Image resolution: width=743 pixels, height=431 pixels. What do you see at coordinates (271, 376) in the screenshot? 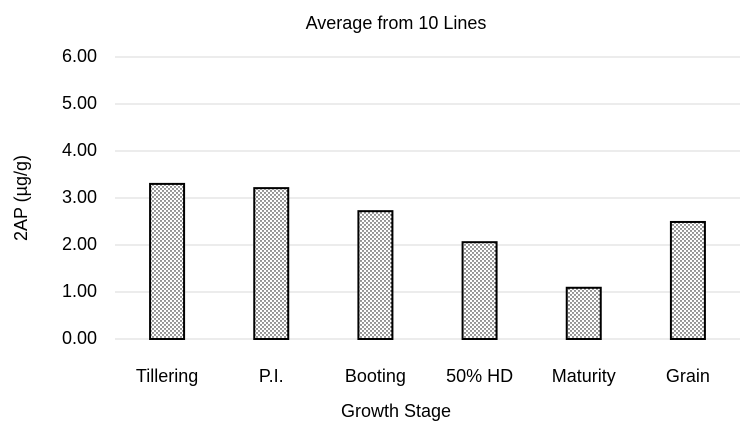
I see `x-tick-label: P.I.` at bounding box center [271, 376].